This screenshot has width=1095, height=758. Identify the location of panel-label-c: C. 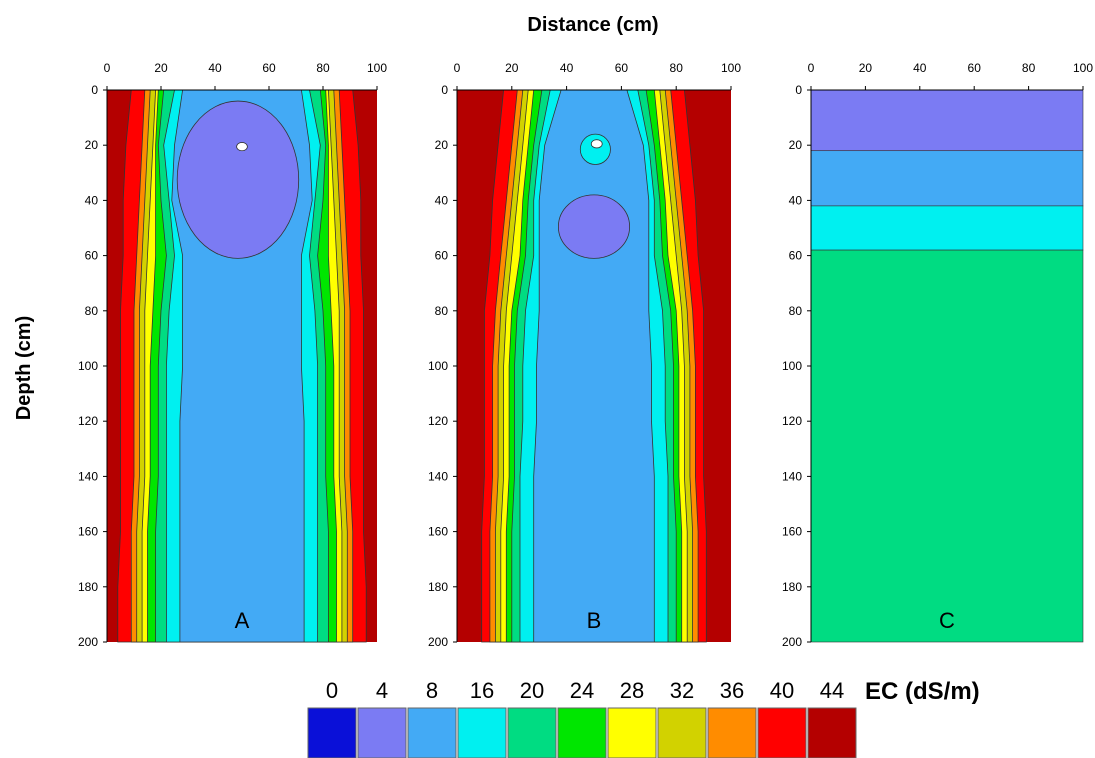
(947, 620).